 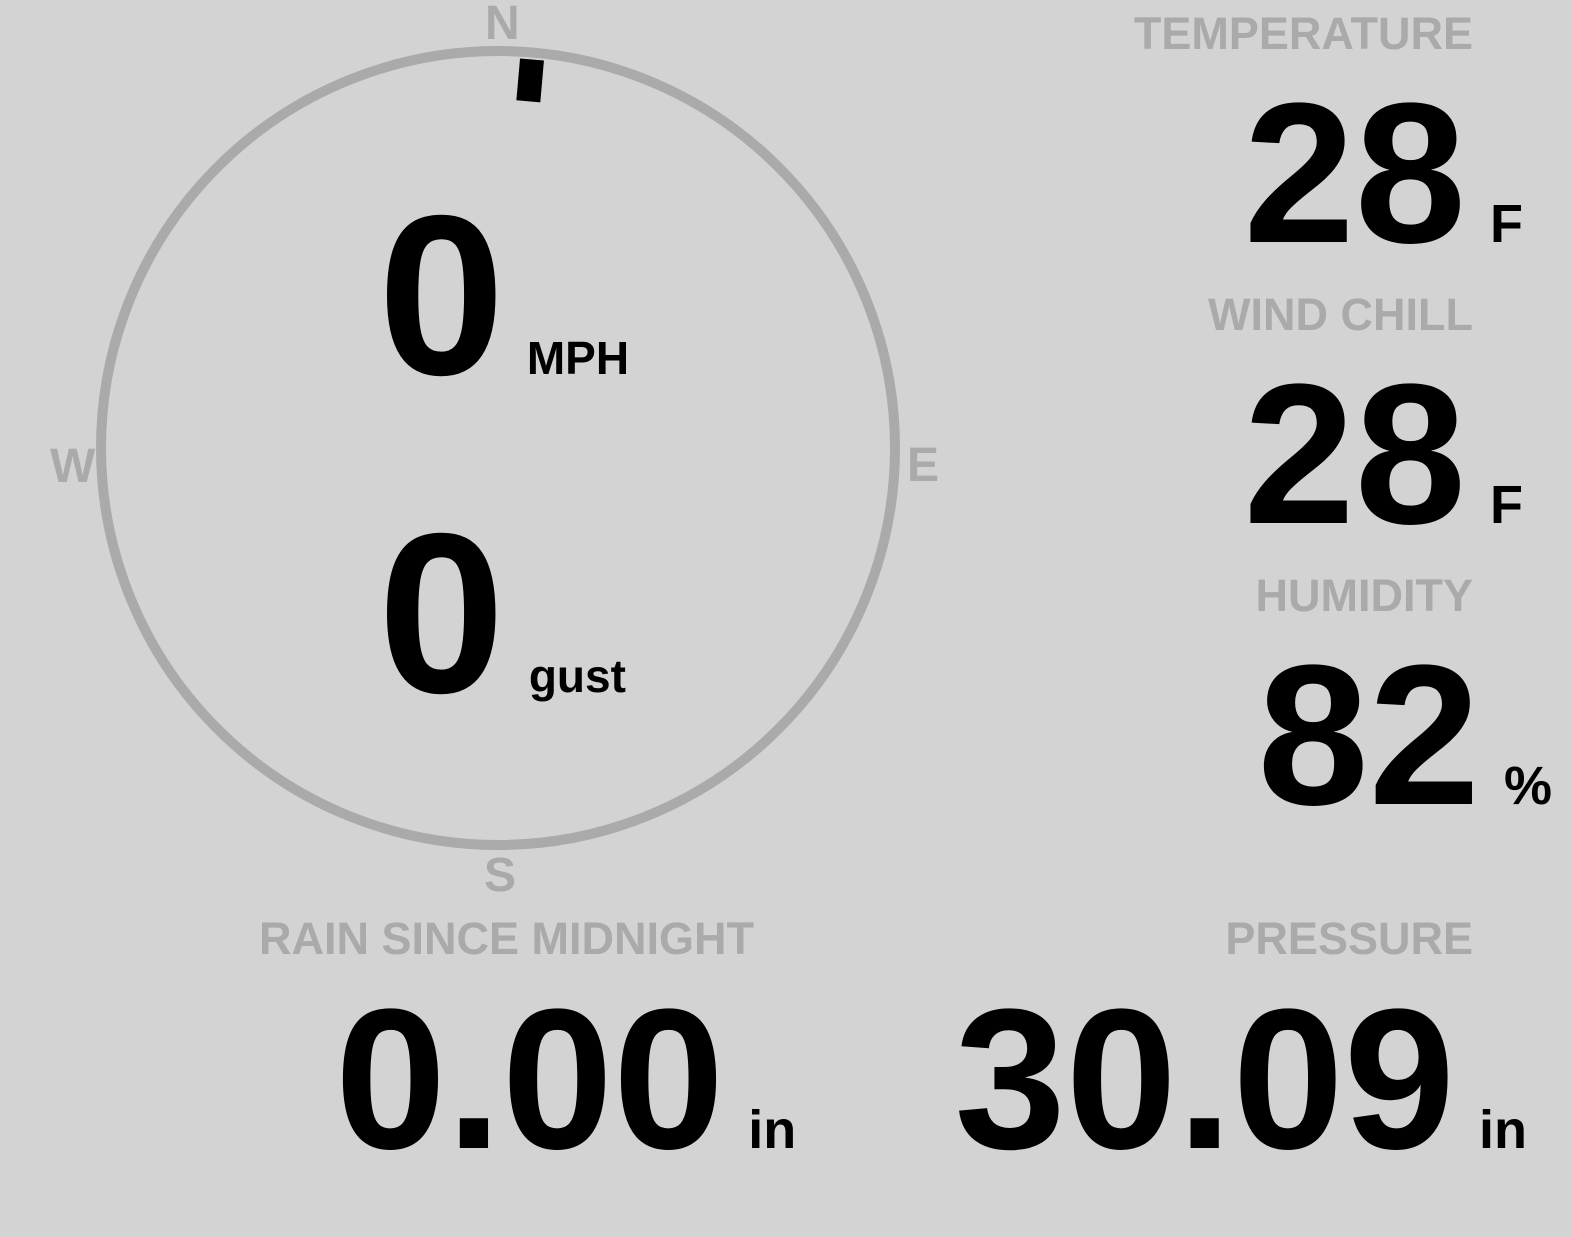 I want to click on rain-value: 0.00, so click(x=530, y=1079).